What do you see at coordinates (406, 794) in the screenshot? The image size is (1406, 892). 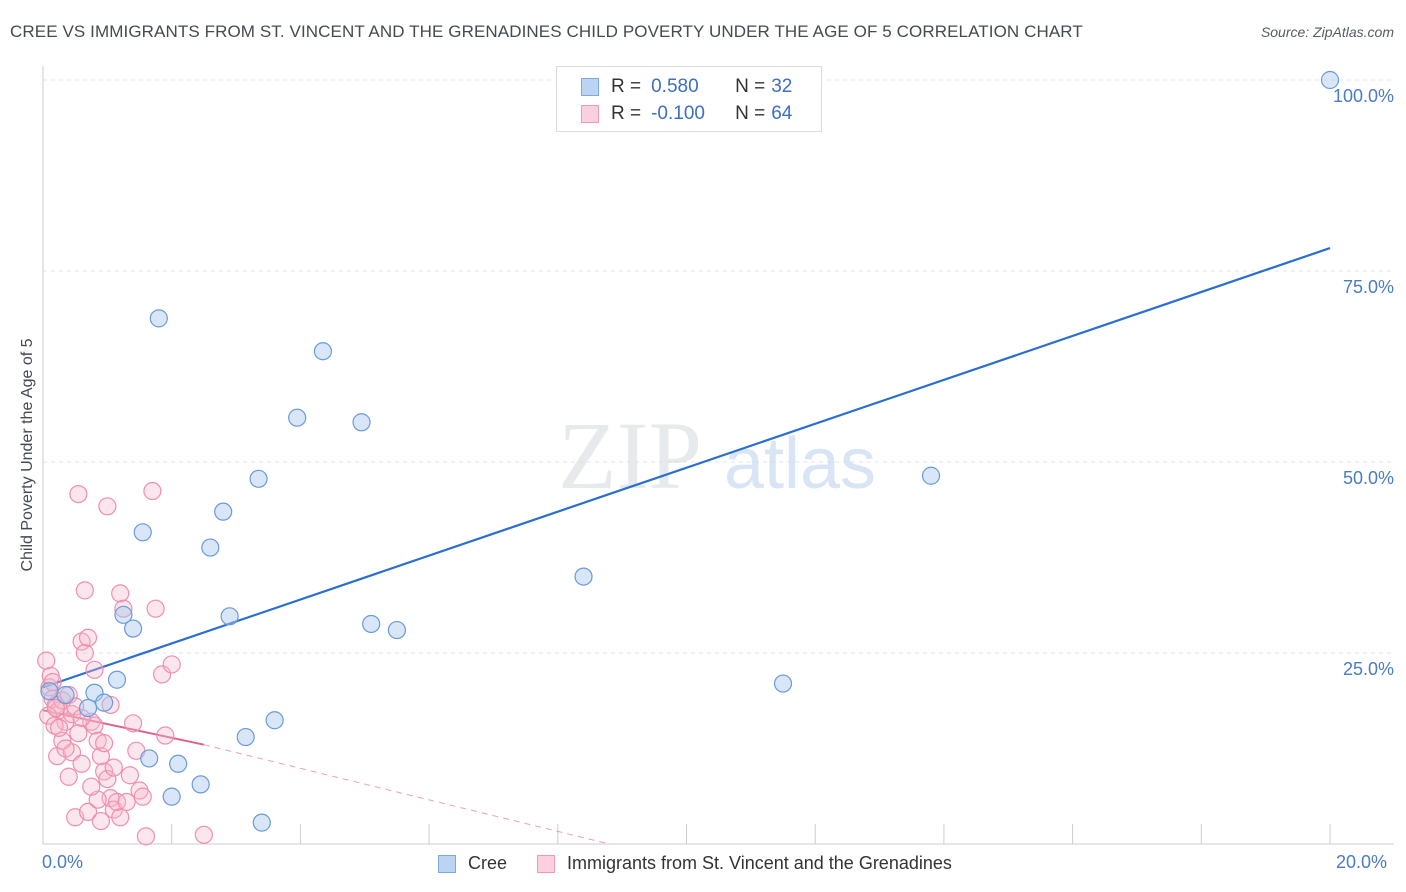 I see `svg-trend-extension` at bounding box center [406, 794].